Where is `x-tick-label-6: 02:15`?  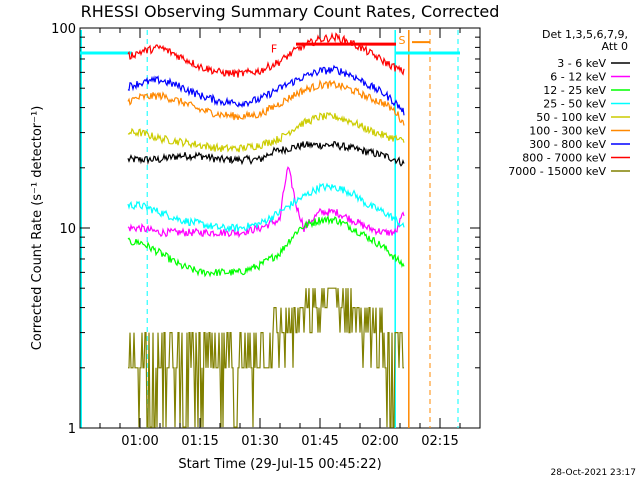
x-tick-label-6: 02:15 is located at coordinates (439, 441).